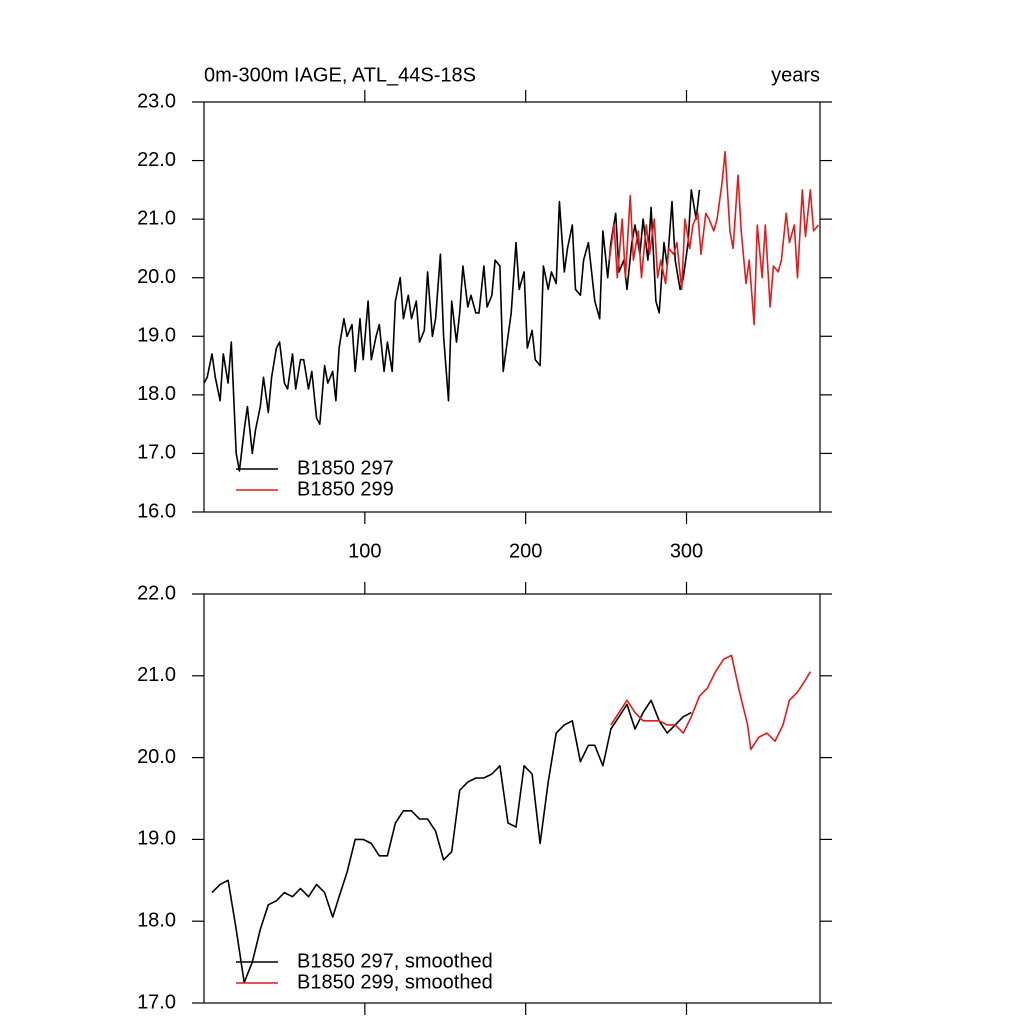  What do you see at coordinates (795, 75) in the screenshot?
I see `units-label: years` at bounding box center [795, 75].